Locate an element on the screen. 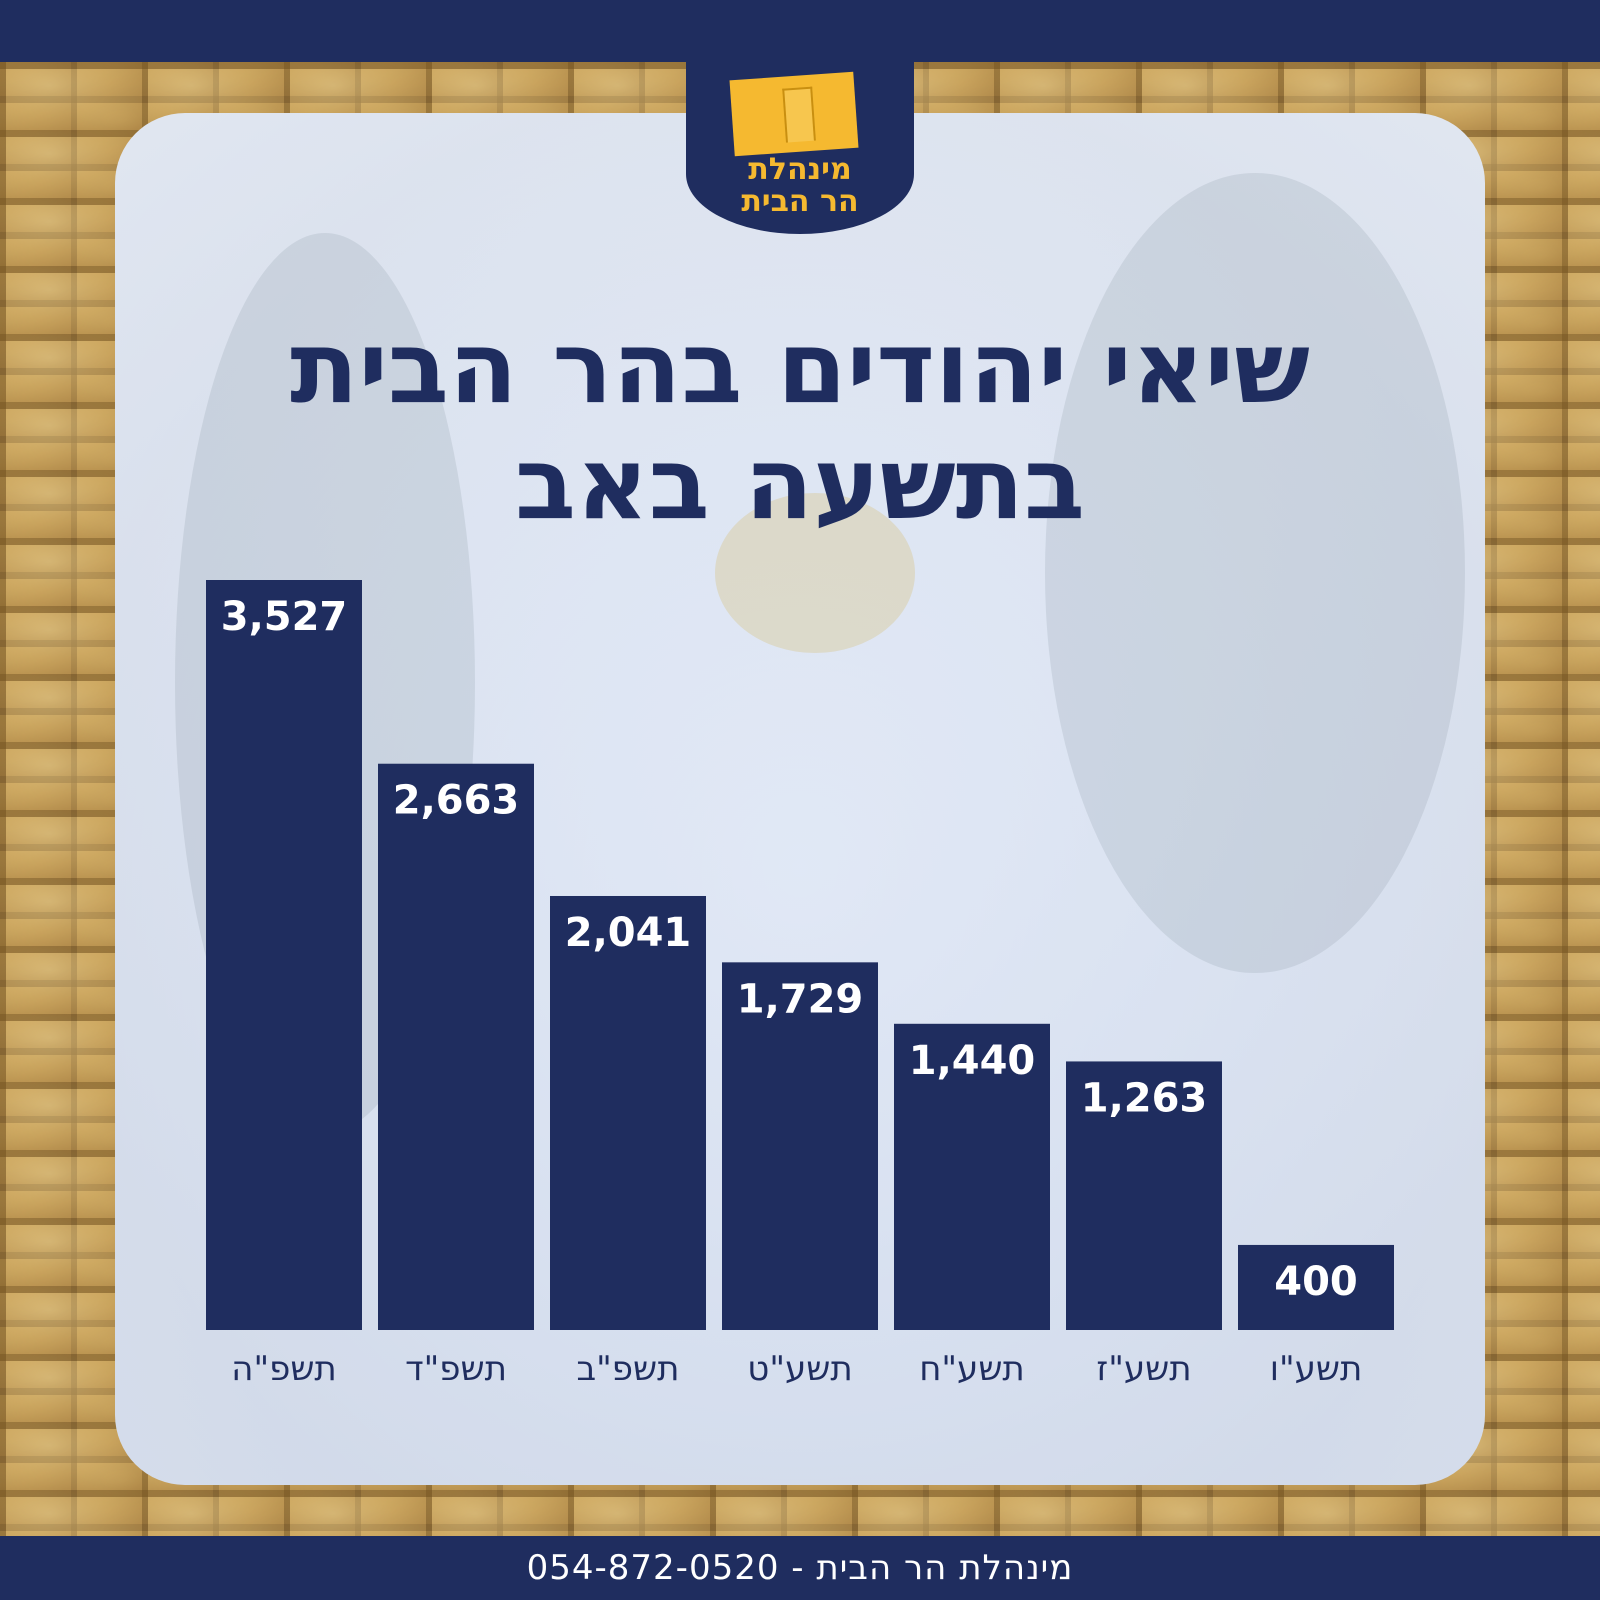 Image resolution: width=1600 pixels, height=1600 pixels. category-label-6: תשע"ו is located at coordinates (1316, 1369).